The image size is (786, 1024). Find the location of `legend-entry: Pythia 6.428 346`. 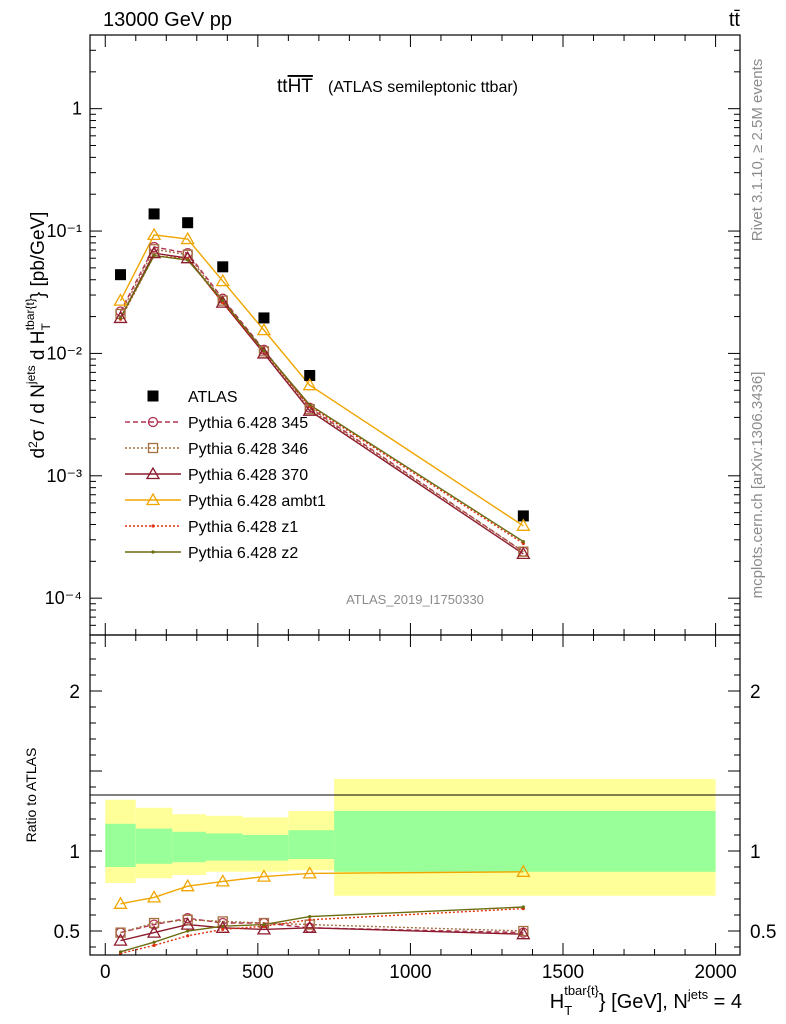

legend-entry: Pythia 6.428 346 is located at coordinates (248, 449).